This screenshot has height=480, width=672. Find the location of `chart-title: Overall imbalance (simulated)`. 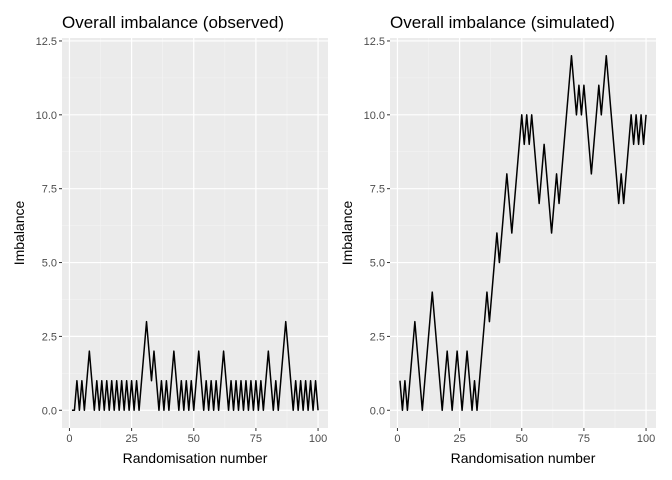

chart-title: Overall imbalance (simulated) is located at coordinates (502, 22).